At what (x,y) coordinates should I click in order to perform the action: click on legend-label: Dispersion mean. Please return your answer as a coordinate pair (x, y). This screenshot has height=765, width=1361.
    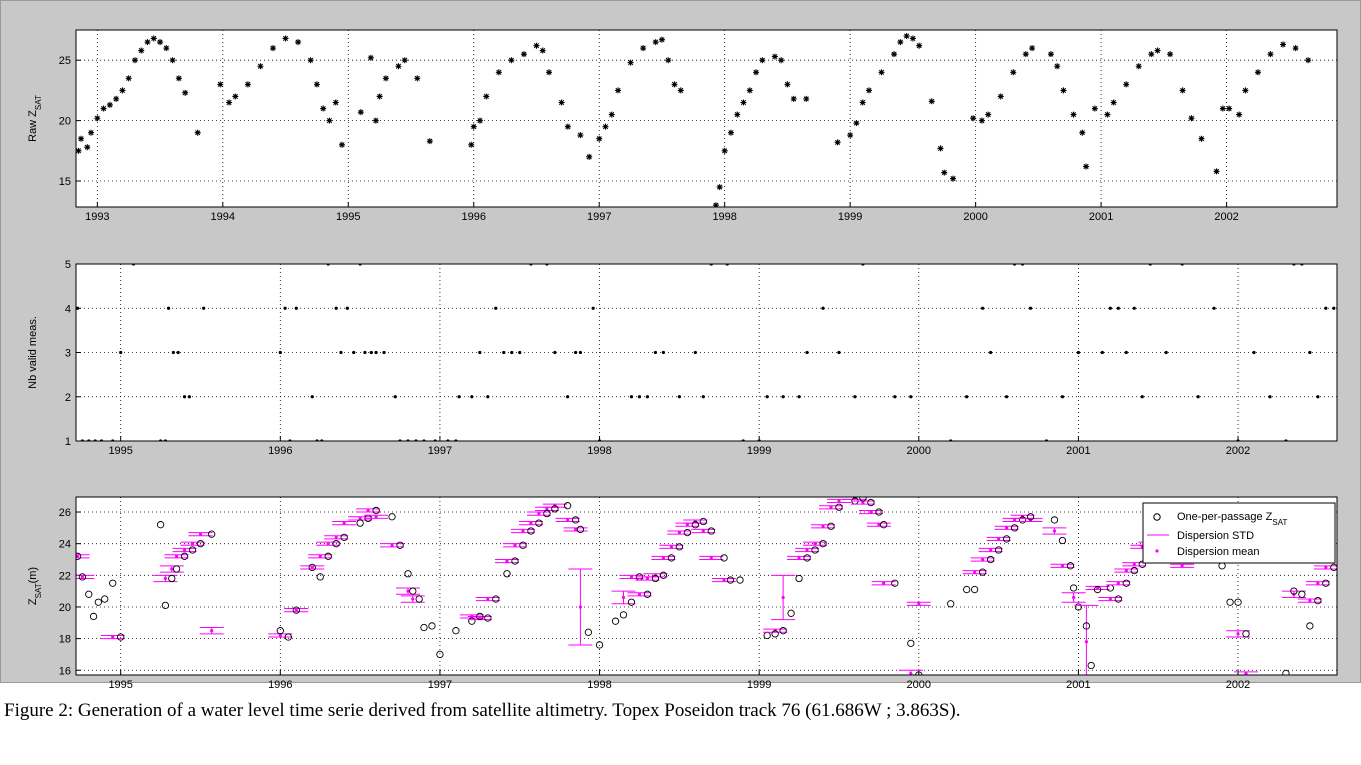
    Looking at the image, I should click on (1218, 552).